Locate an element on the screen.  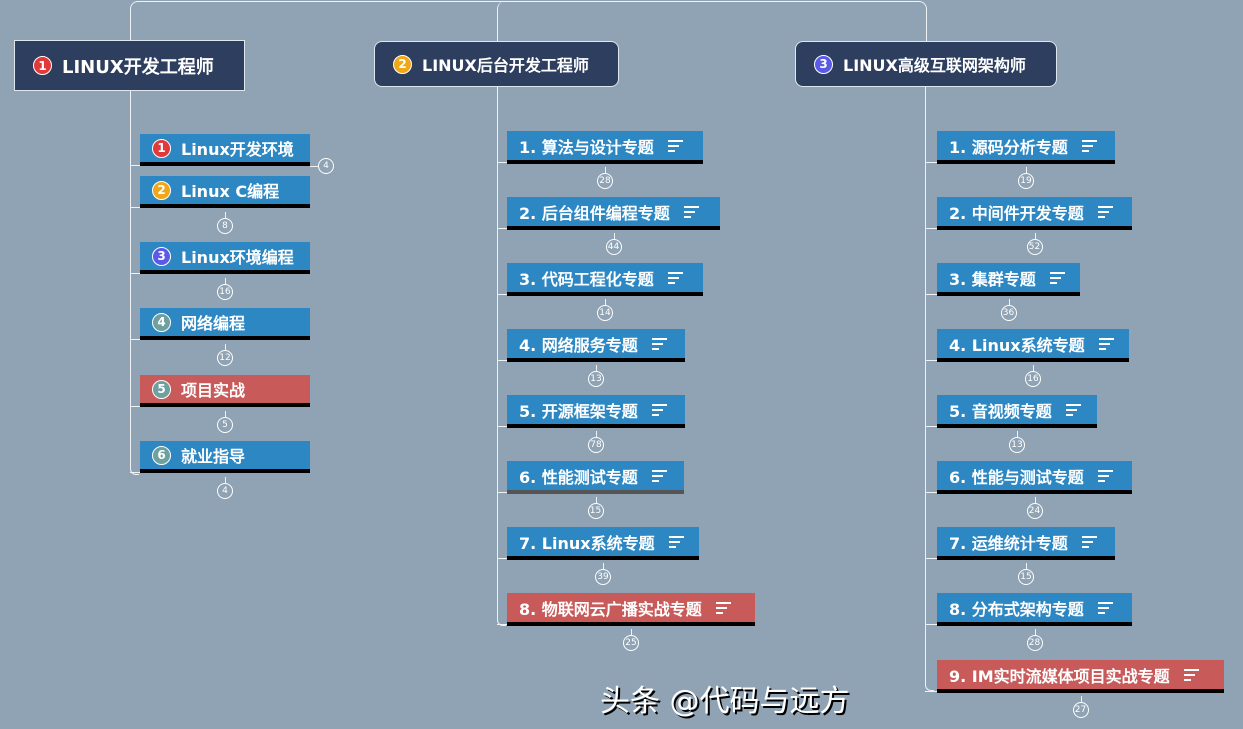
branch-header: 2 LINUX后台开发工程师 is located at coordinates (496, 64).